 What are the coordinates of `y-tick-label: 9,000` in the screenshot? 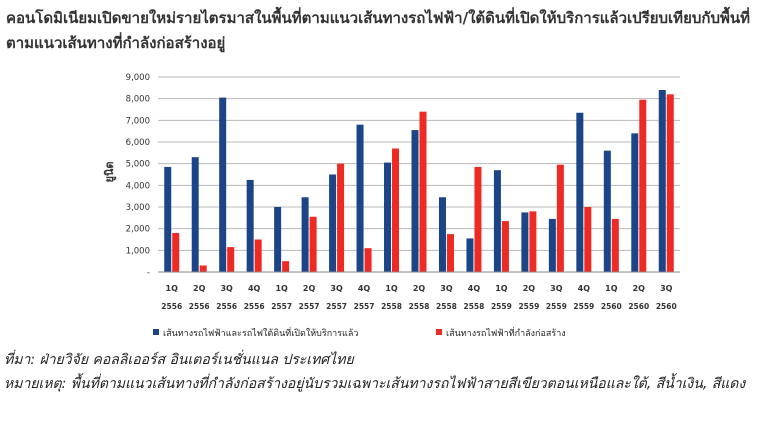 It's located at (138, 78).